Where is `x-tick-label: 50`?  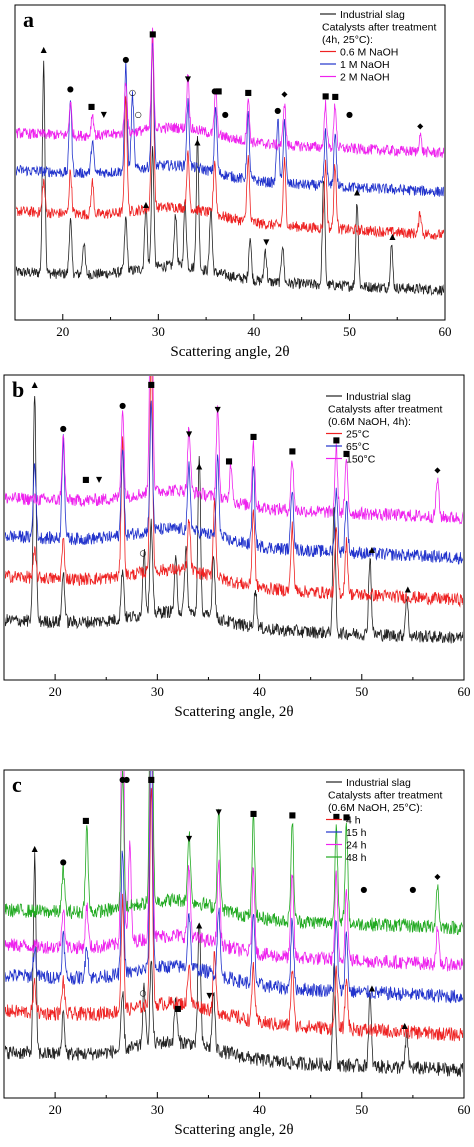 x-tick-label: 50 is located at coordinates (349, 331).